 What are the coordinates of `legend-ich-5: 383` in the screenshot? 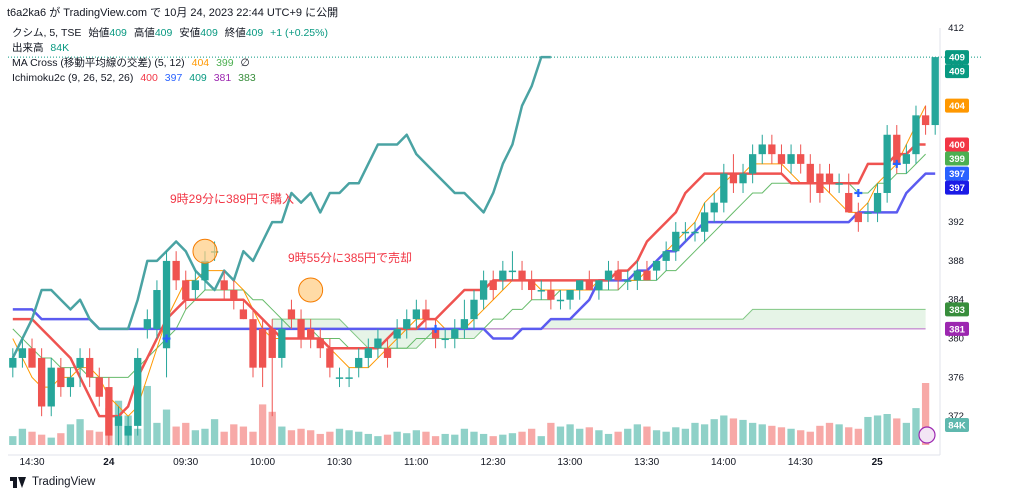 It's located at (247, 78).